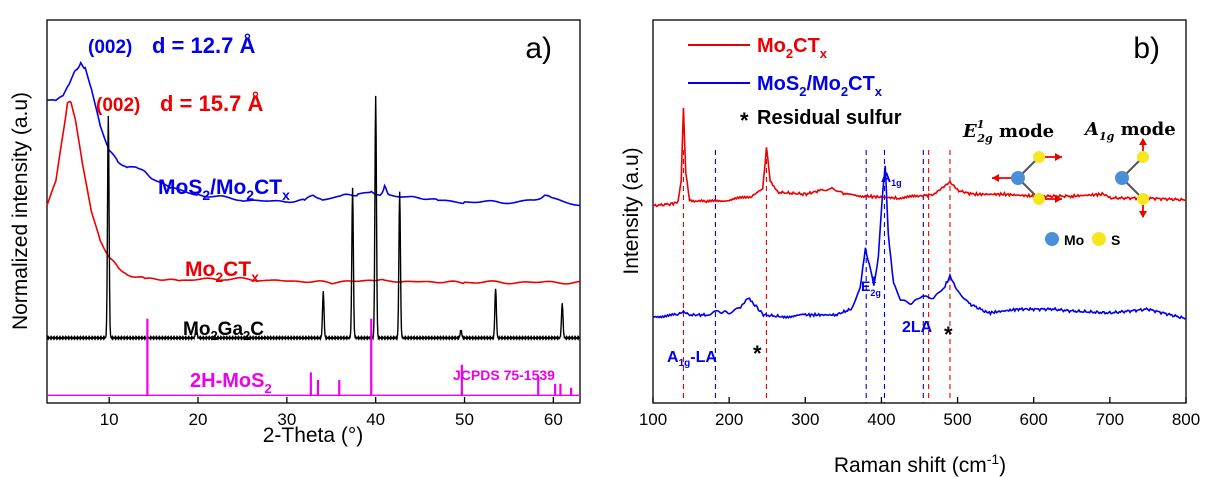 Image resolution: width=1208 pixels, height=477 pixels. I want to click on sulfur-marker-225: *, so click(757, 353).